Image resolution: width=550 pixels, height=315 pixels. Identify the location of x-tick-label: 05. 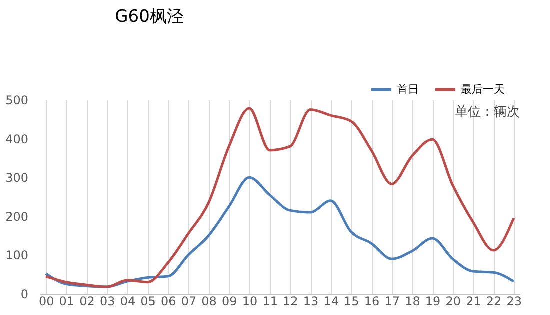
(148, 301).